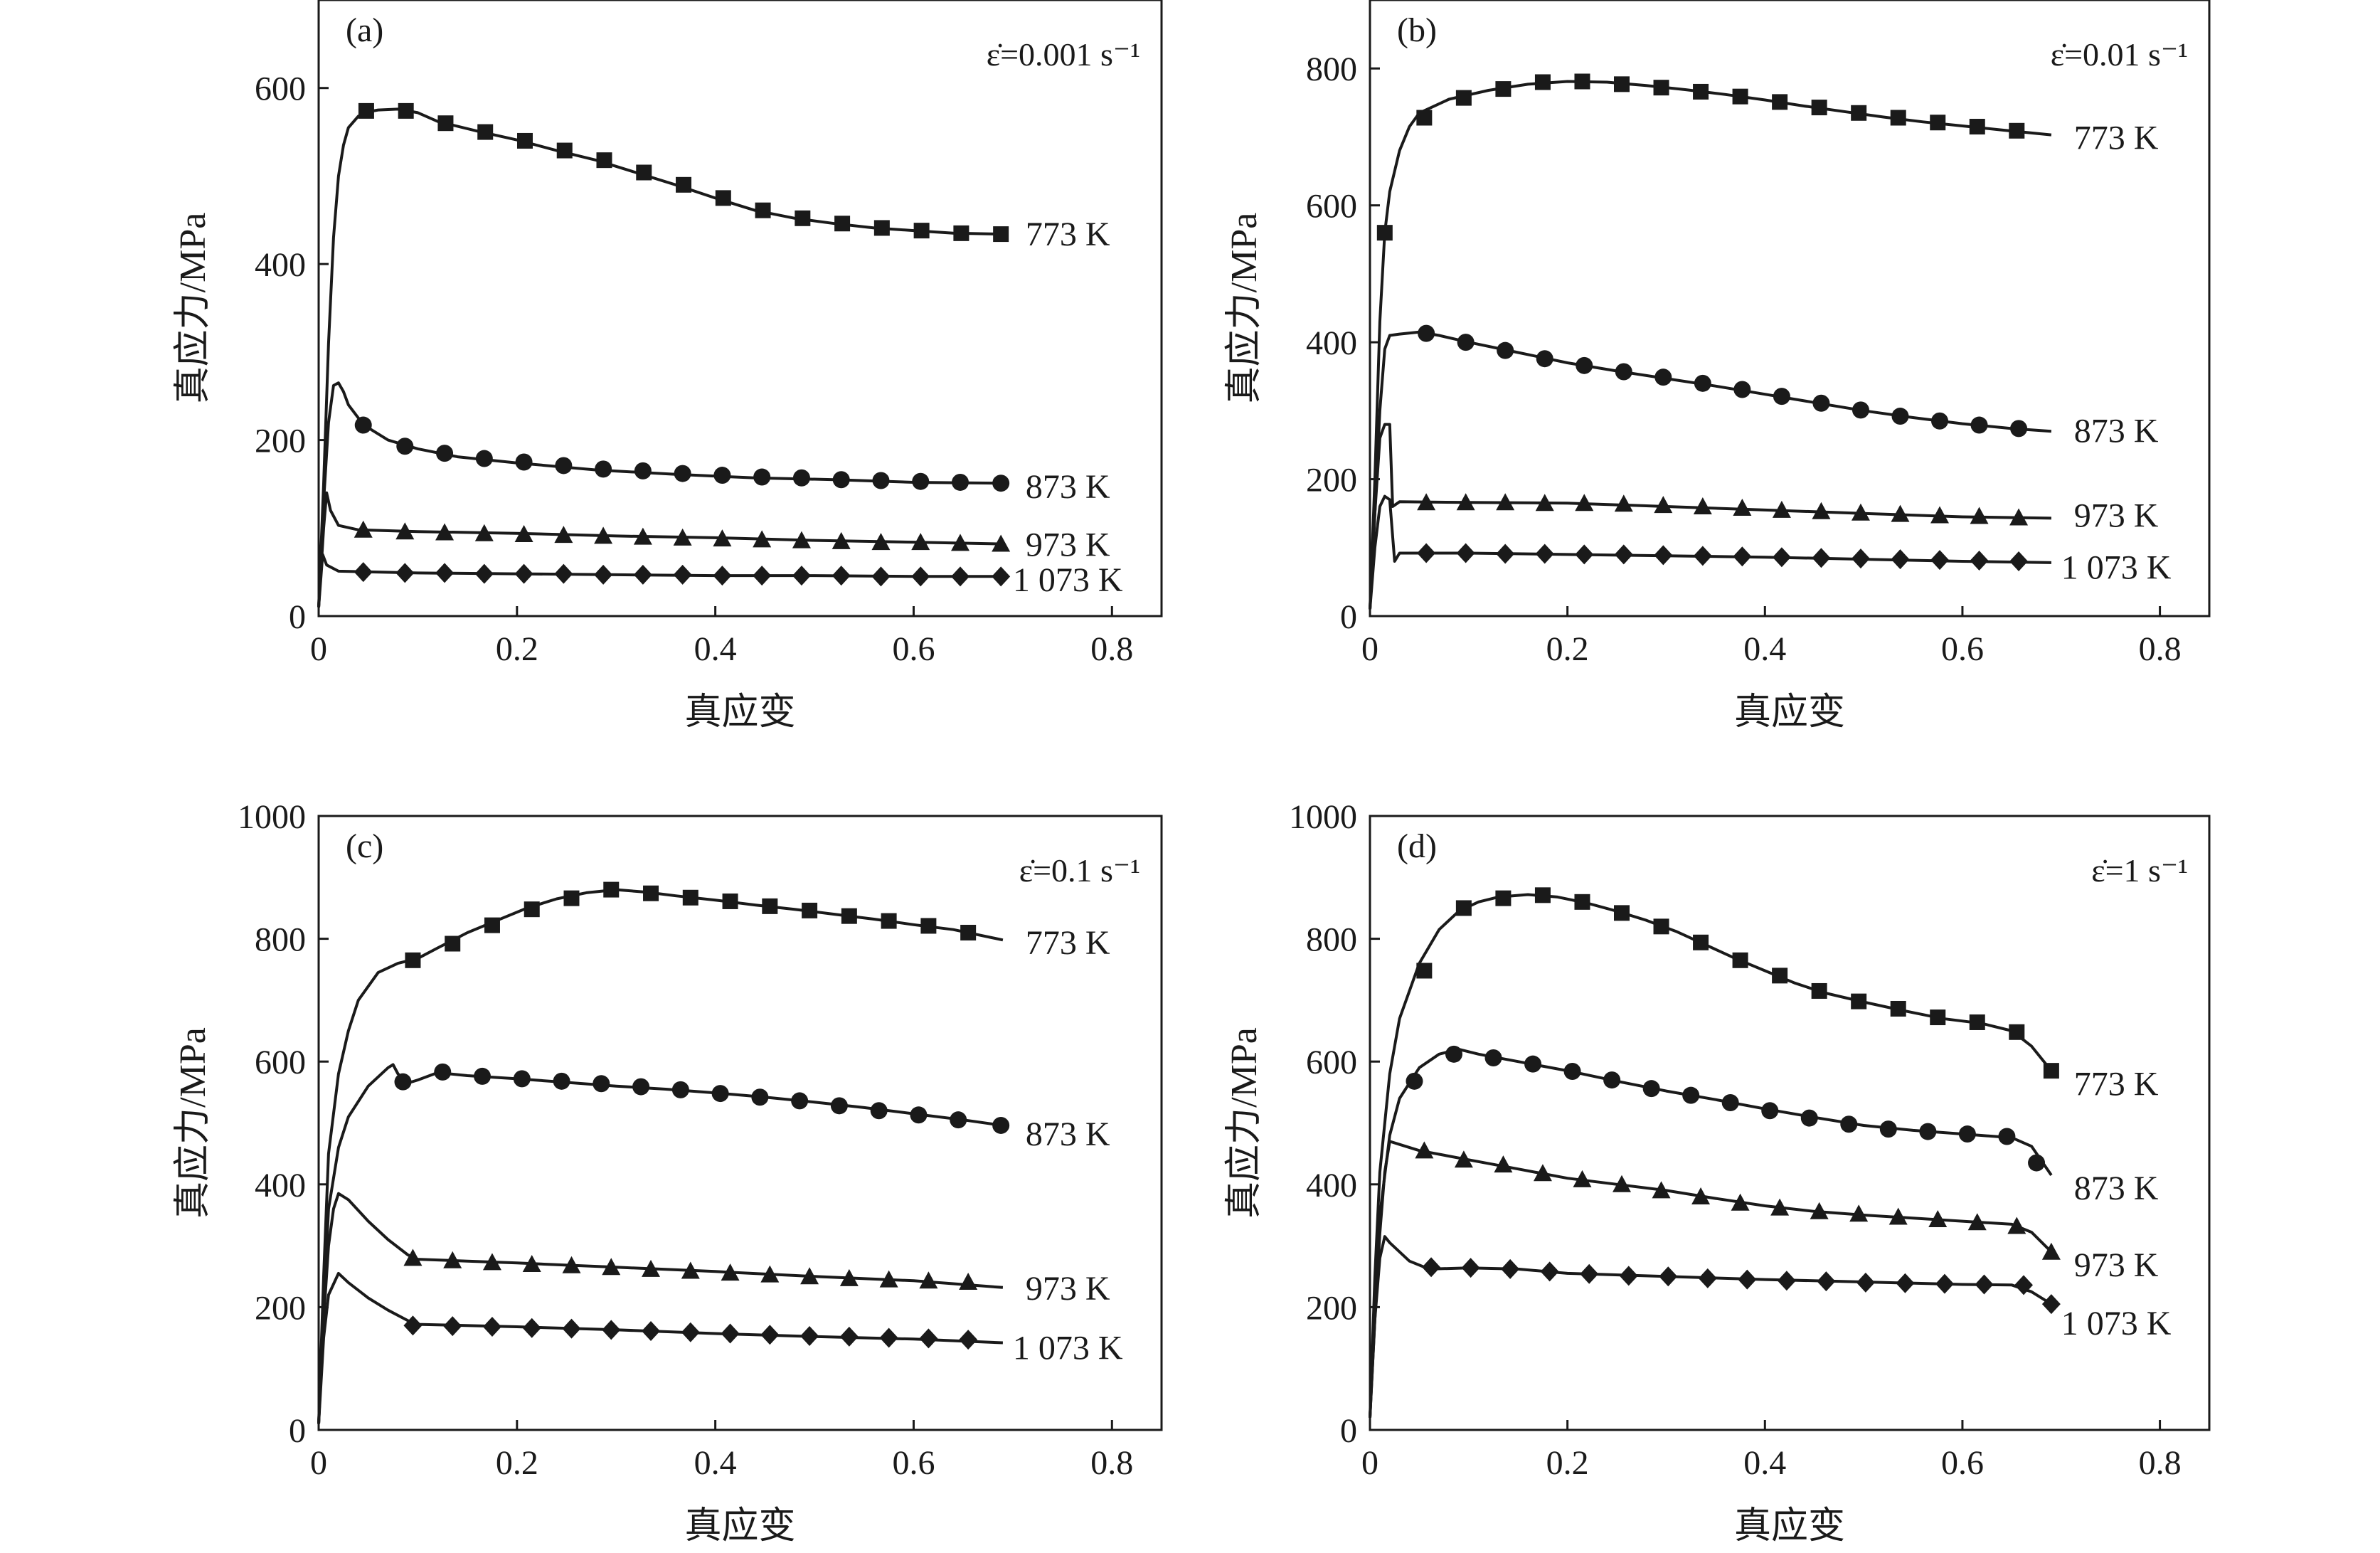 The height and width of the screenshot is (1553, 2380). Describe the element at coordinates (1111, 649) in the screenshot. I see `x-tick-label: 0.8` at that location.